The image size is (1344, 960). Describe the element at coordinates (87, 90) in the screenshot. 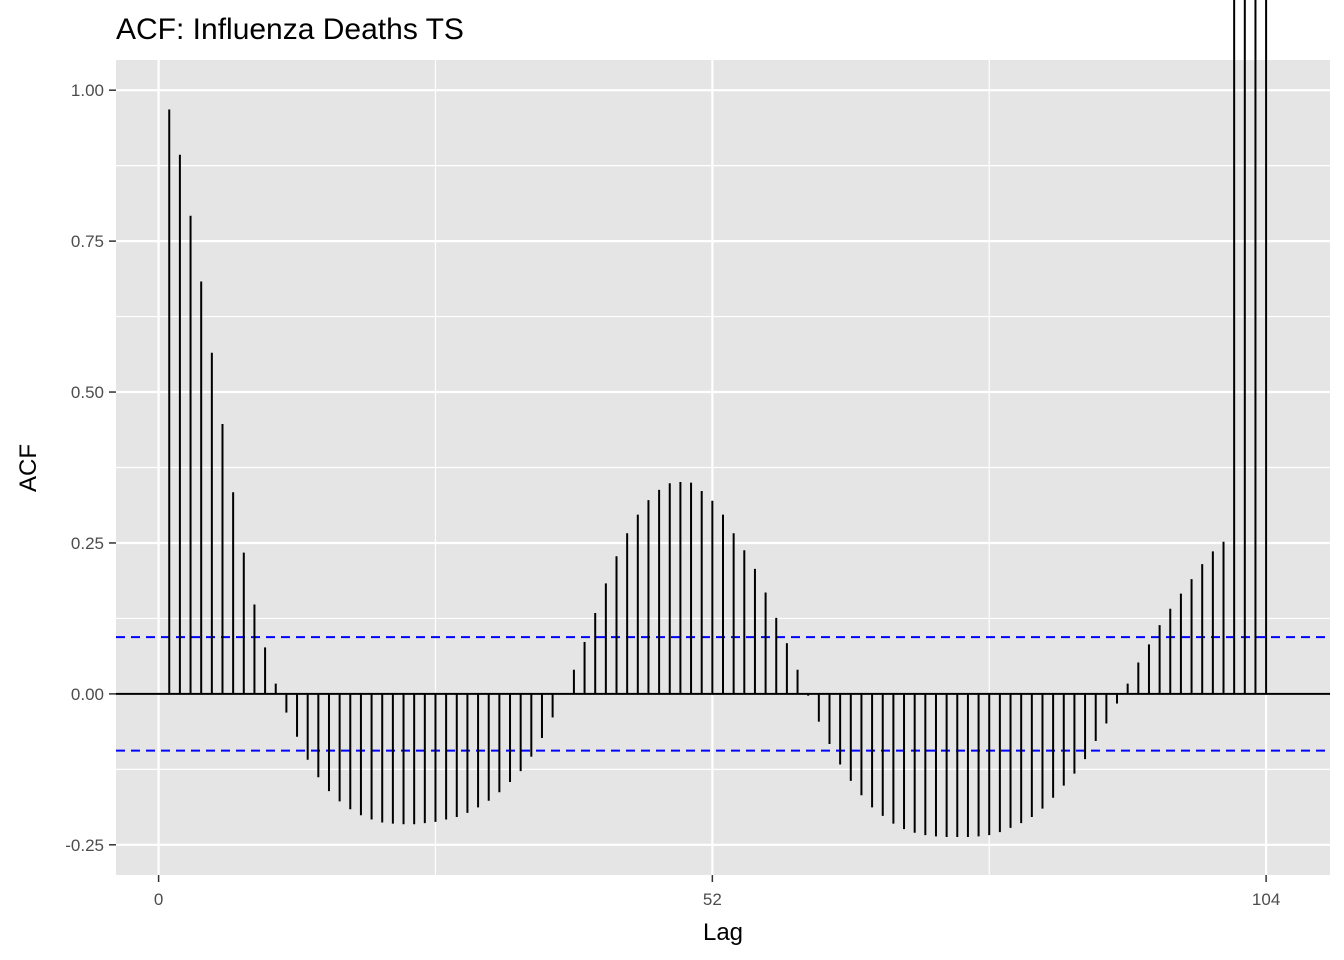

I see `y-tick-label: 1.00` at that location.